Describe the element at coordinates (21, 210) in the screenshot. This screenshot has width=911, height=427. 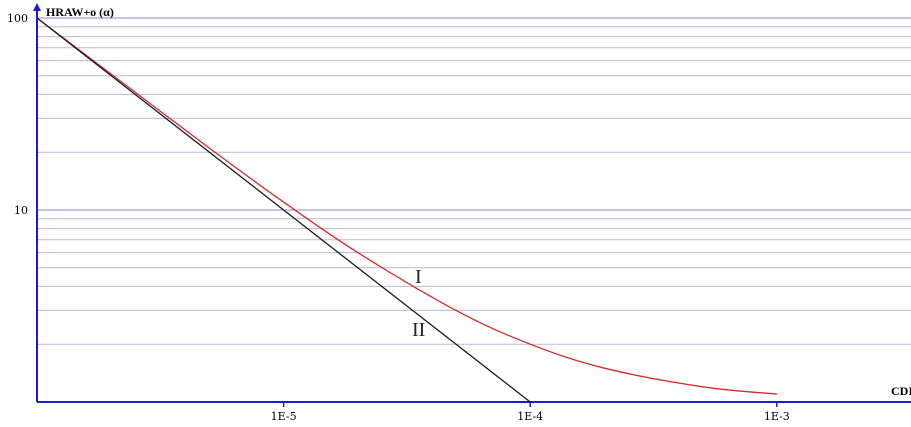
I see `y-tick-label: 10` at that location.